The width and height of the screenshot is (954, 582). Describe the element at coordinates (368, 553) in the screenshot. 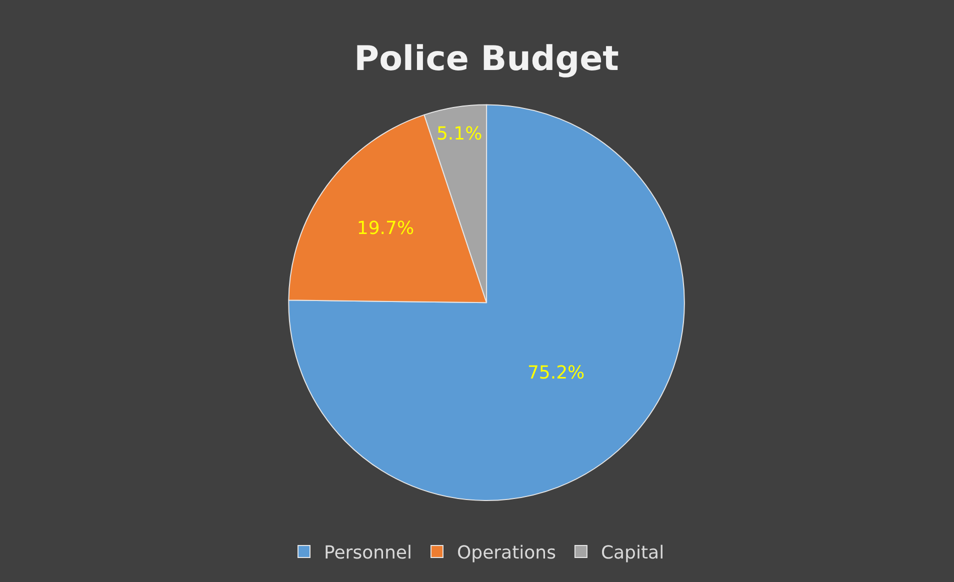

I see `legend-label: Personnel` at that location.